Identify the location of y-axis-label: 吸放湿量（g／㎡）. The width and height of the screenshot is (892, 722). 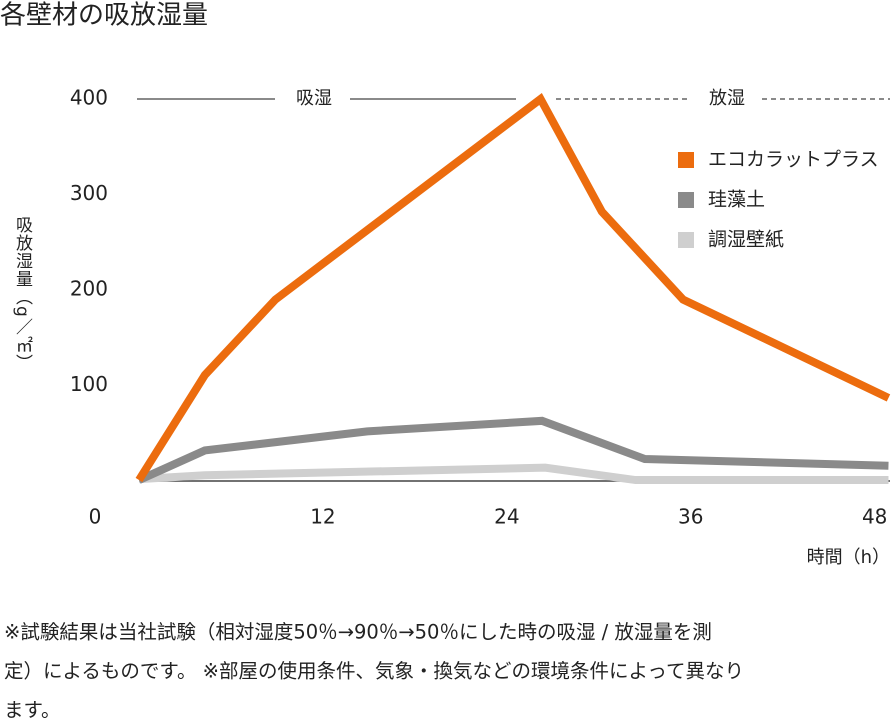
(22, 294).